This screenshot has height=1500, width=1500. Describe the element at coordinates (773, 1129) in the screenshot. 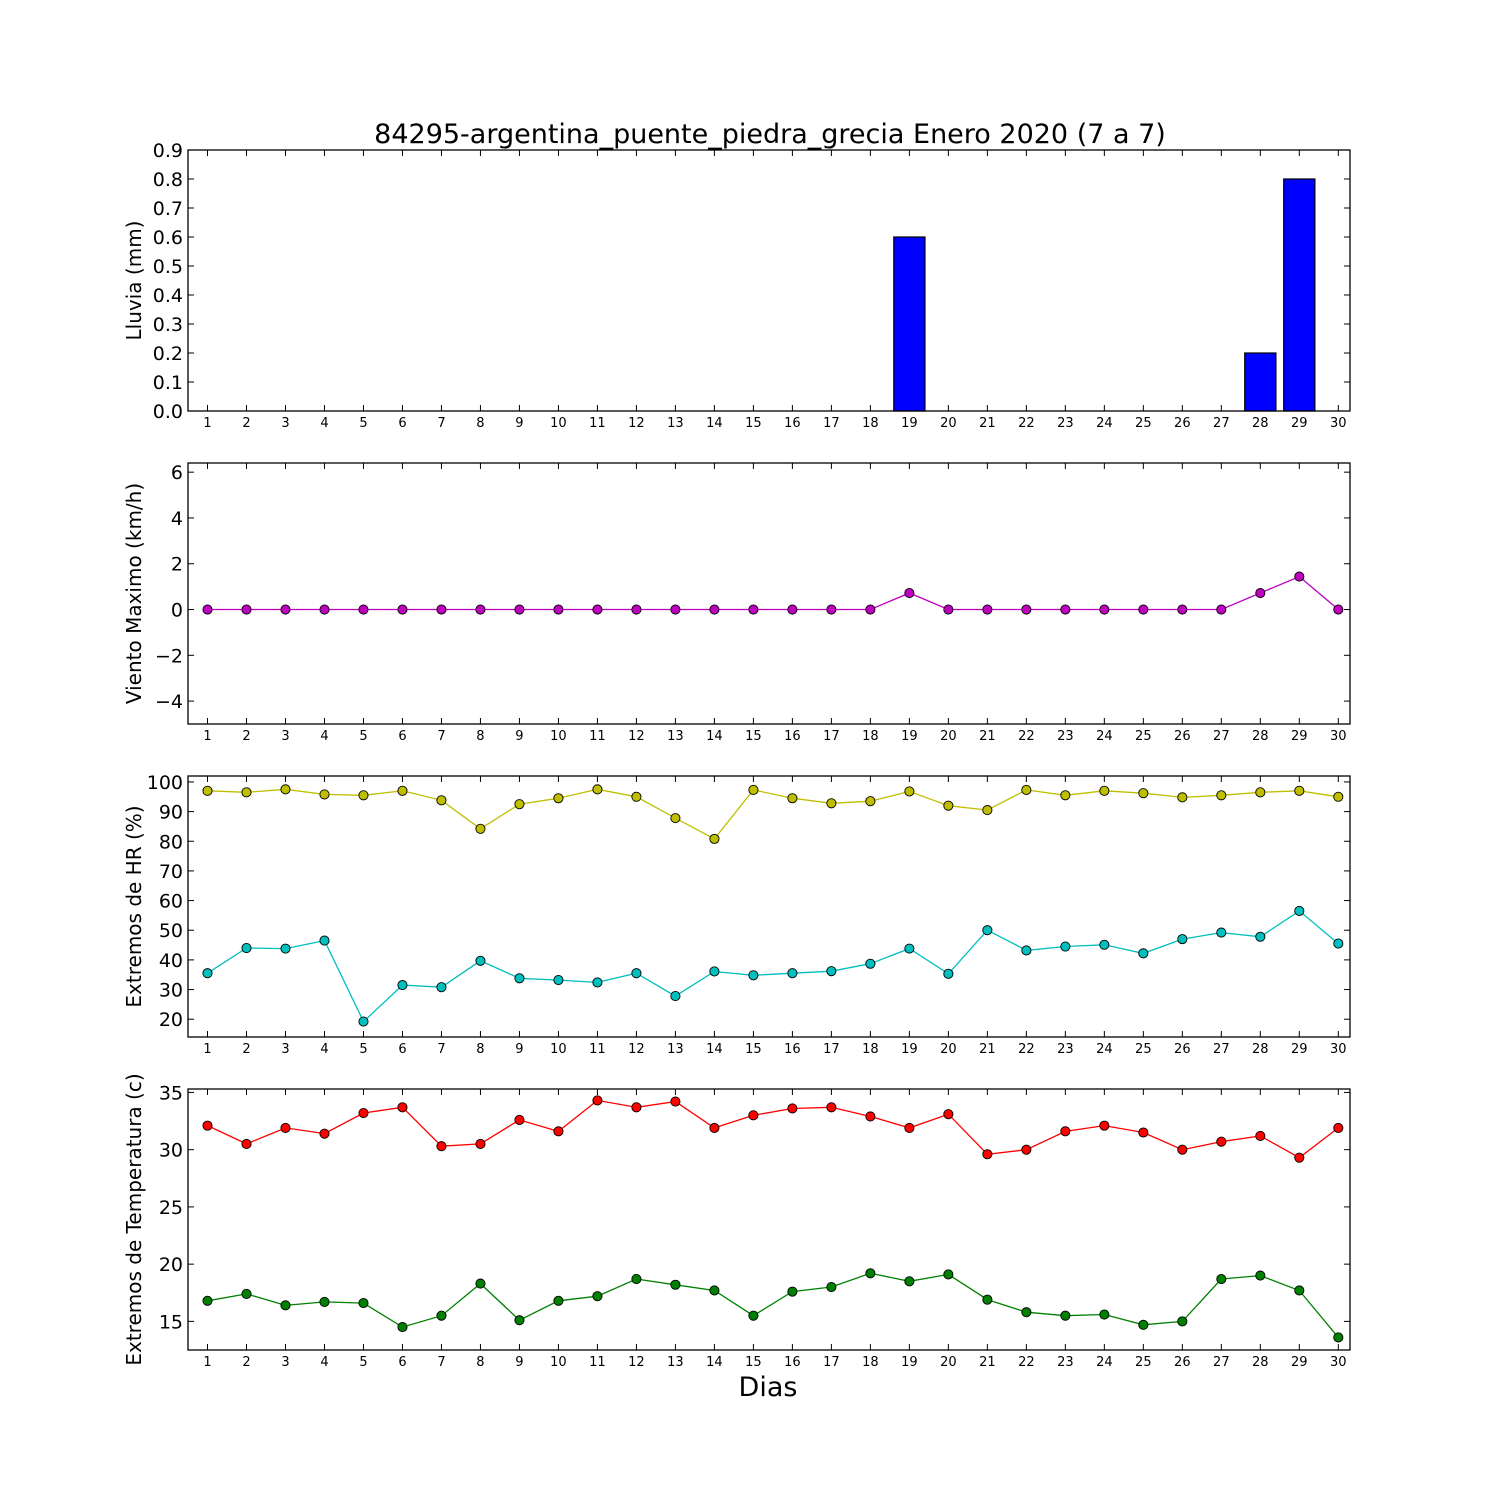

I see `temperature-series-0-line` at that location.